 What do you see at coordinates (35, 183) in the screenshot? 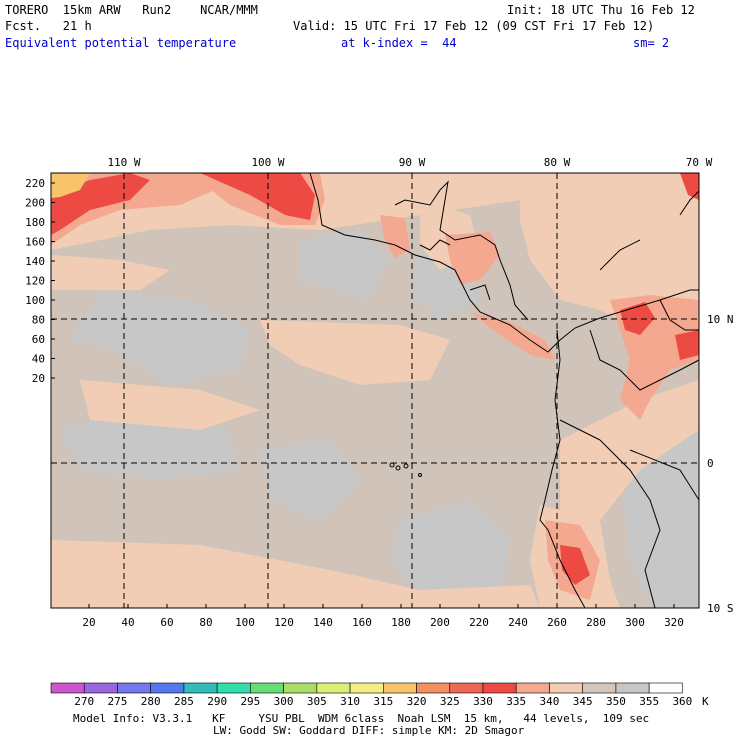
I see `y-tick-label: 220` at bounding box center [35, 183].